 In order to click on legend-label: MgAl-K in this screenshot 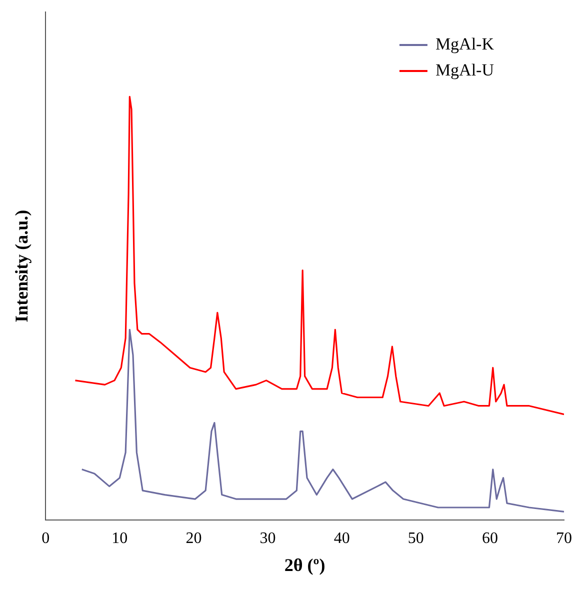, I will do `click(465, 44)`.